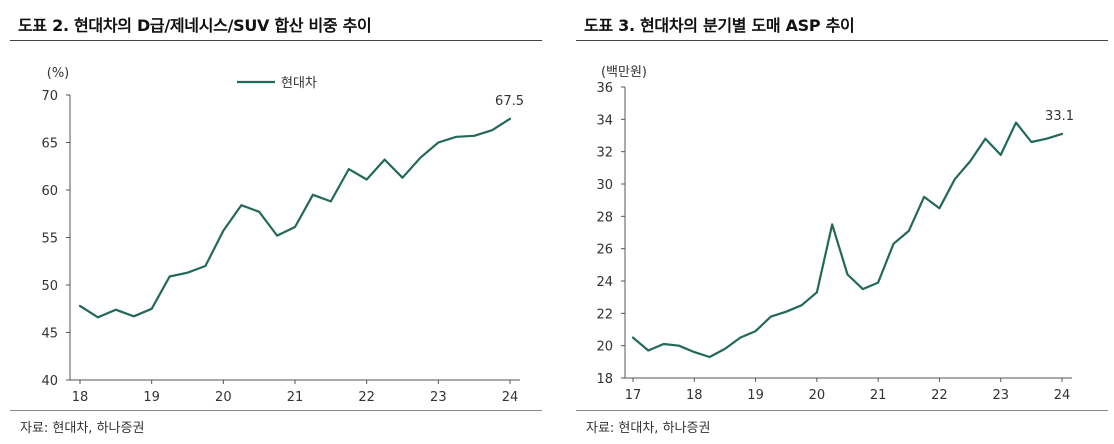  I want to click on y-tick-label: 34, so click(604, 120).